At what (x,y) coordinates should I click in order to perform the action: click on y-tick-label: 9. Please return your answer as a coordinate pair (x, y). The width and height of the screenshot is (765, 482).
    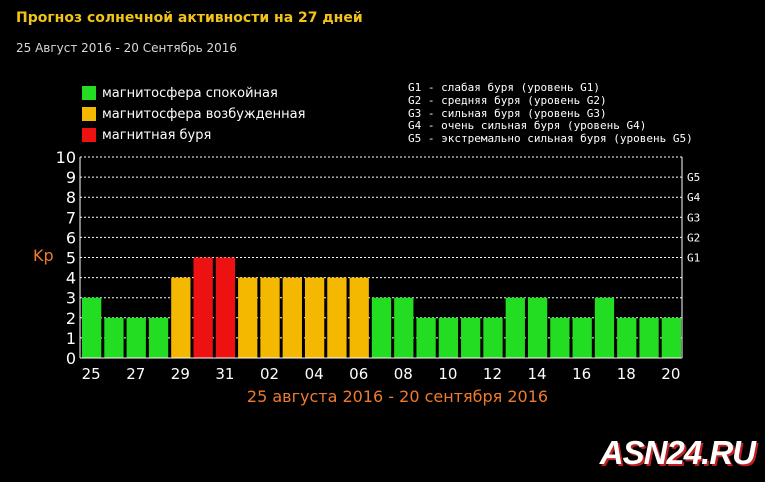
    Looking at the image, I should click on (71, 177).